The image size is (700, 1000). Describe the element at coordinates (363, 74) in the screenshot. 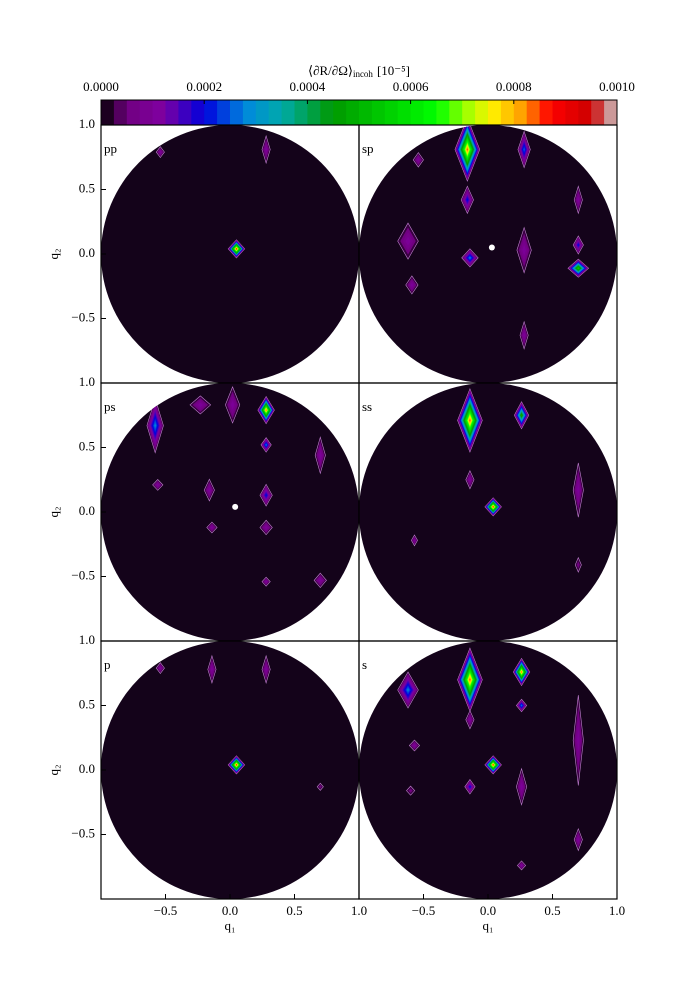

I see `colorbar-label-sub: incoh` at that location.